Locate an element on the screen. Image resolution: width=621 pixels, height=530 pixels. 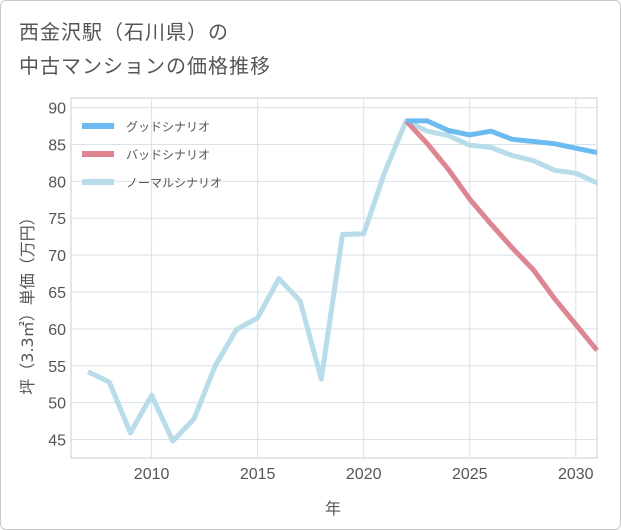
y-axis-title: 坪（3.3㎡）単価（万円） is located at coordinates (27, 301).